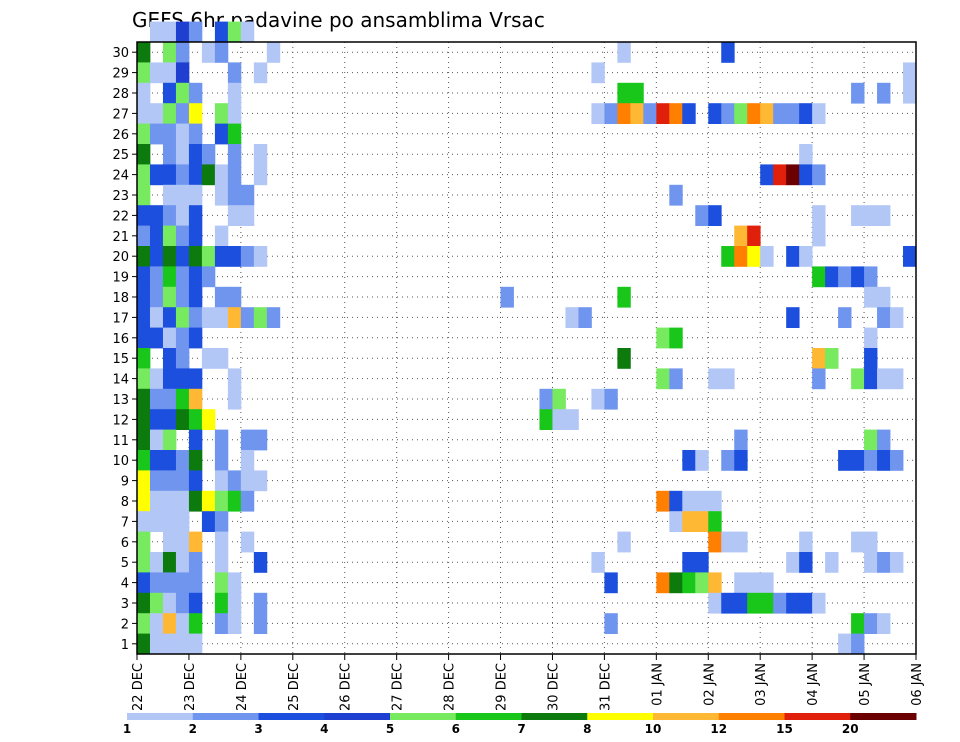 The image size is (960, 742). I want to click on y-tick-label: 16, so click(120, 339).